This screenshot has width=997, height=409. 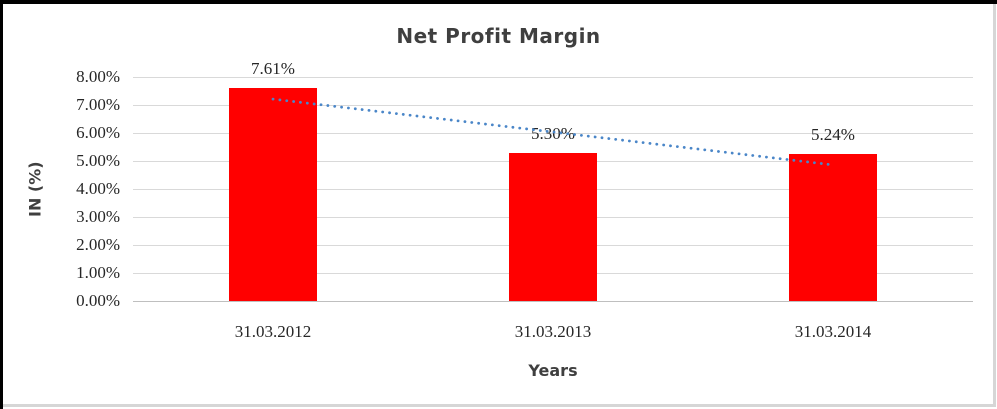 What do you see at coordinates (98, 160) in the screenshot?
I see `y-tick-label: 5.00%` at bounding box center [98, 160].